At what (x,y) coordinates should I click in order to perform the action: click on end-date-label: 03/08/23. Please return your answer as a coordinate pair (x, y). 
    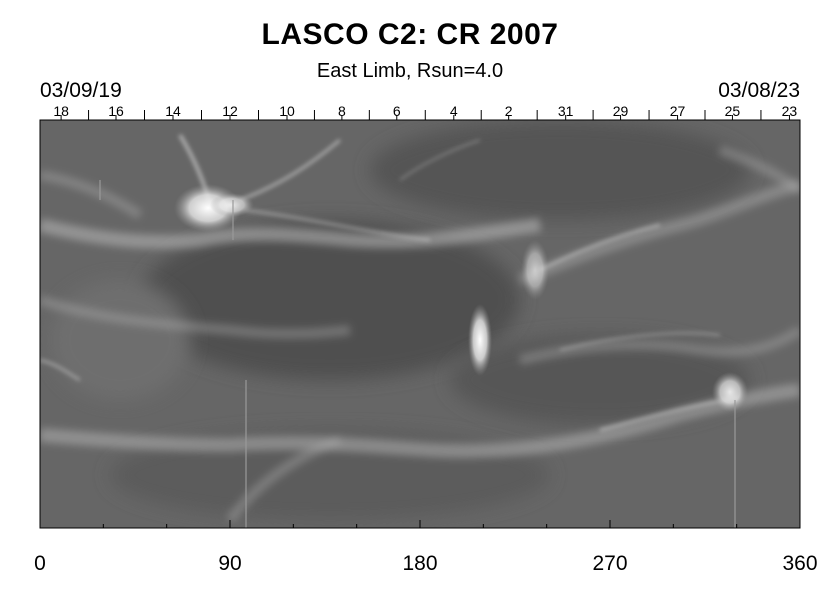
    Looking at the image, I should click on (759, 90).